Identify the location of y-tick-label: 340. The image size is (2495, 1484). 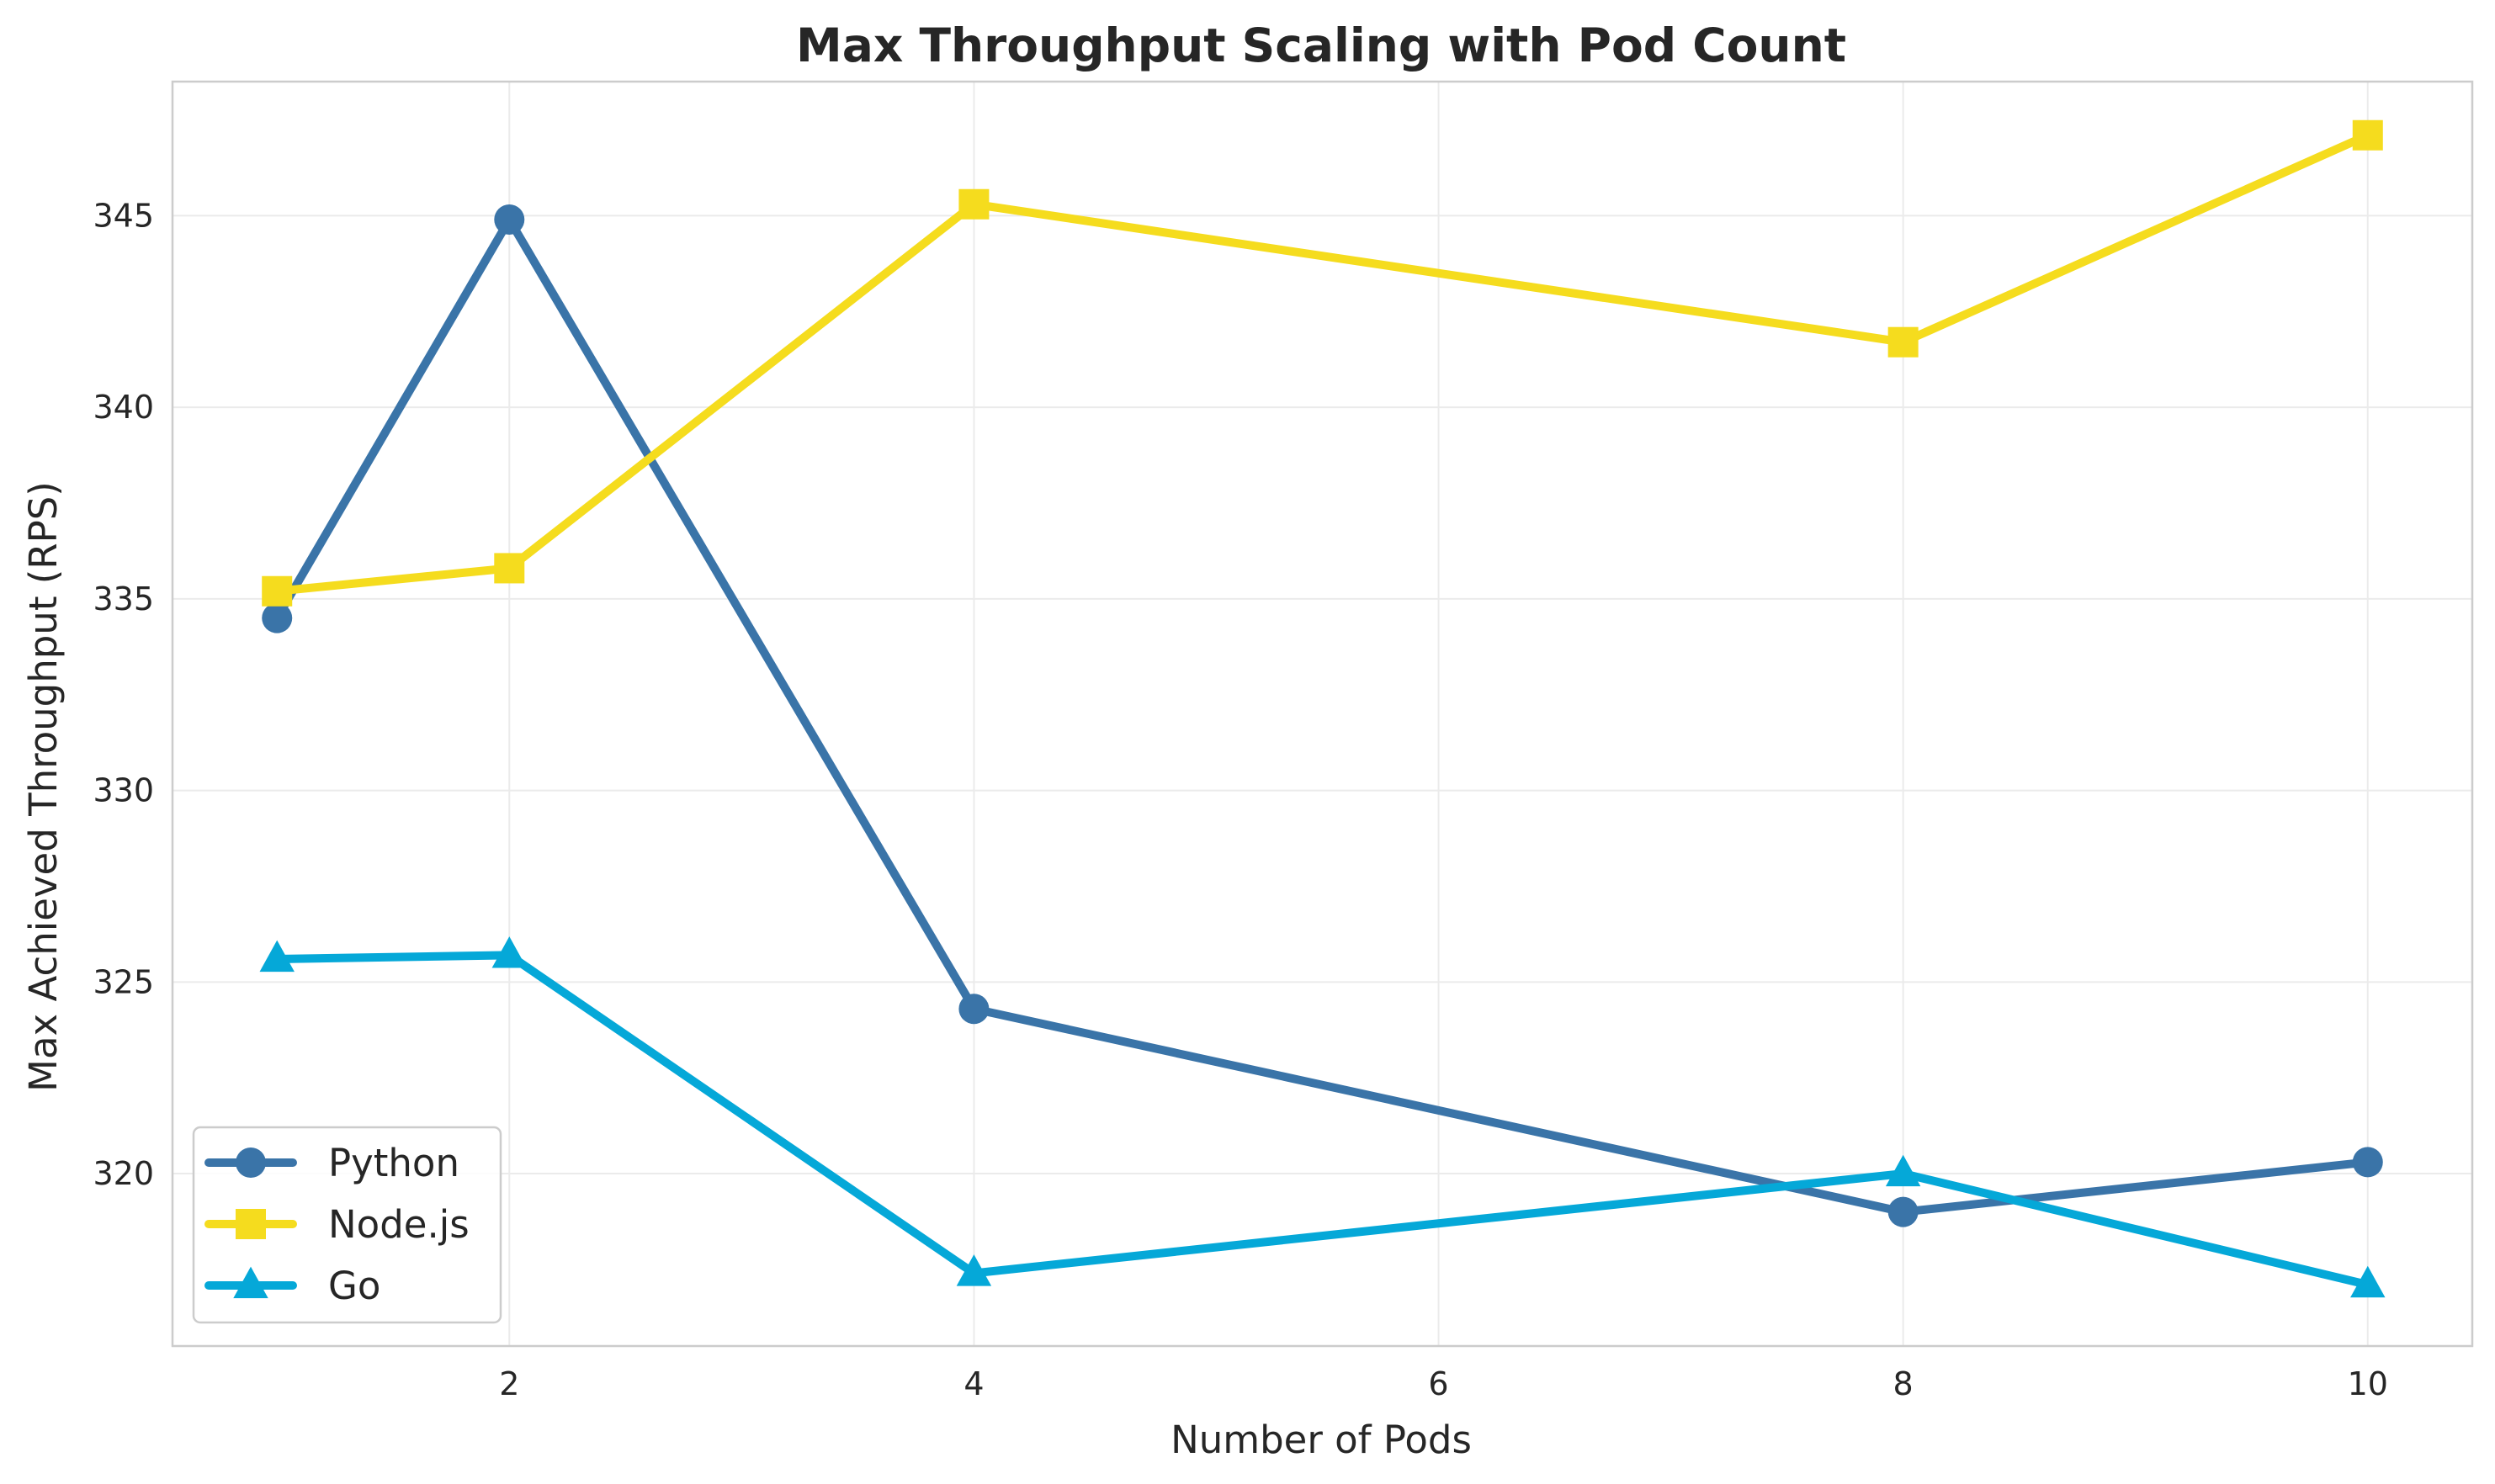
(123, 407).